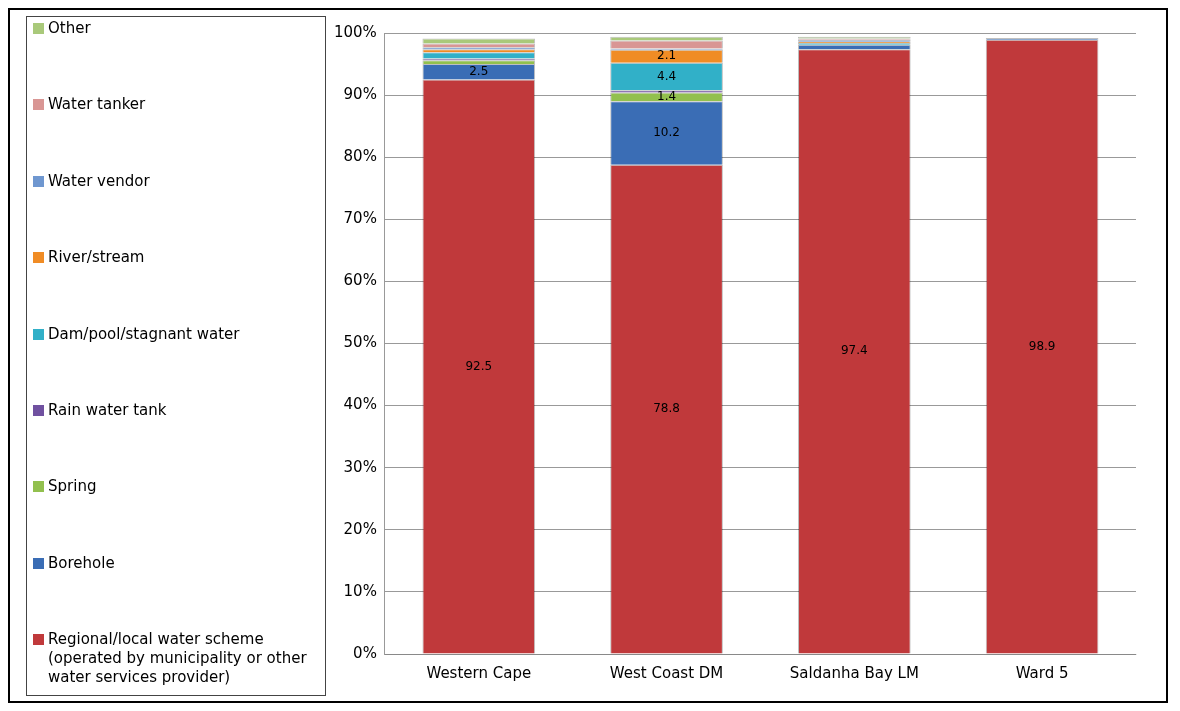 The image size is (1180, 711). I want to click on y-tick-label: 10%, so click(360, 590).